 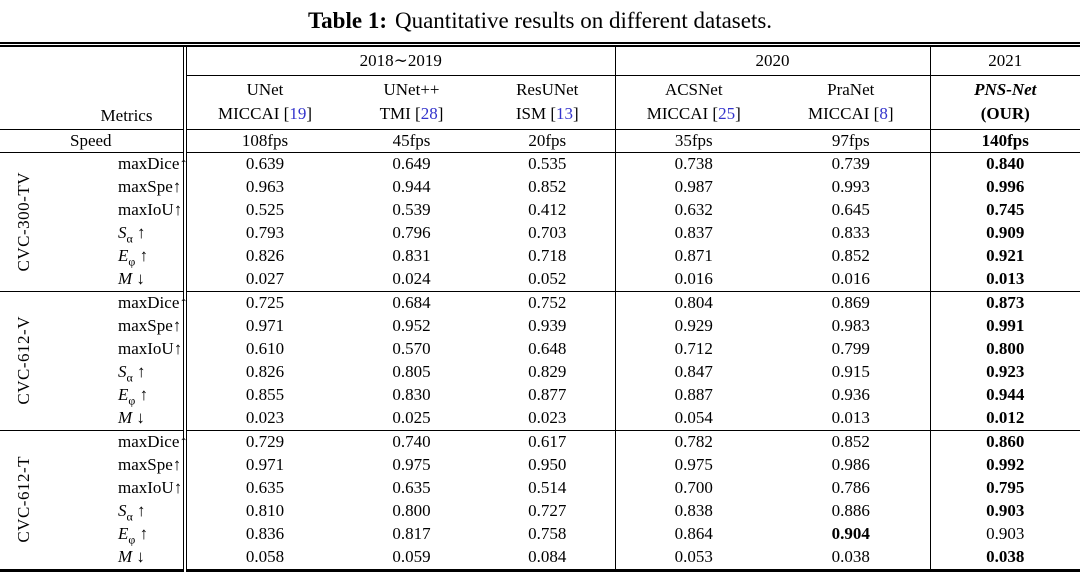 I want to click on value-cell: 0.725, so click(x=265, y=302).